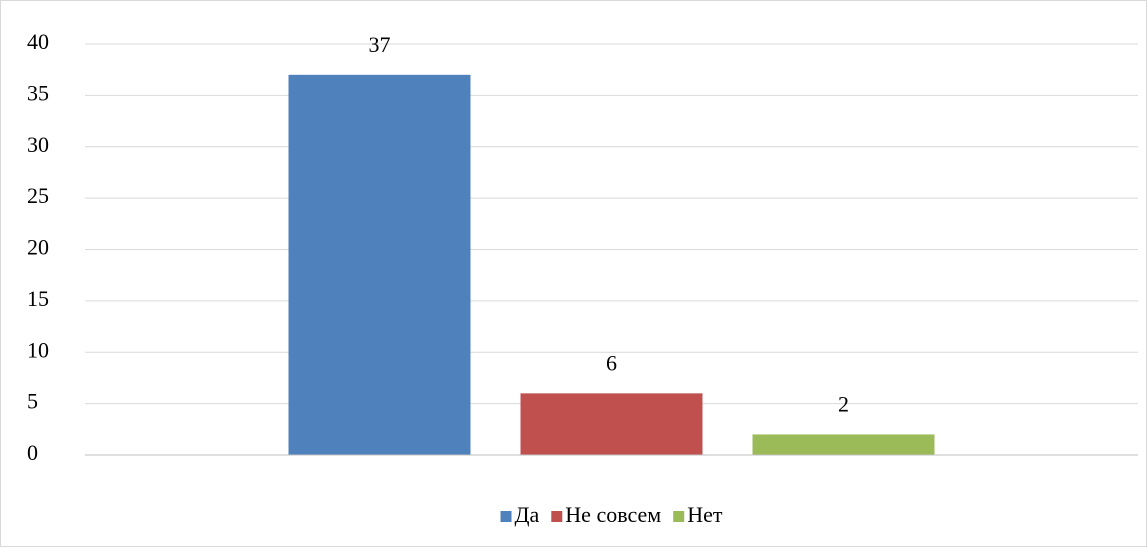 This screenshot has height=547, width=1148. Describe the element at coordinates (38, 41) in the screenshot. I see `y-tick-label: 40` at that location.